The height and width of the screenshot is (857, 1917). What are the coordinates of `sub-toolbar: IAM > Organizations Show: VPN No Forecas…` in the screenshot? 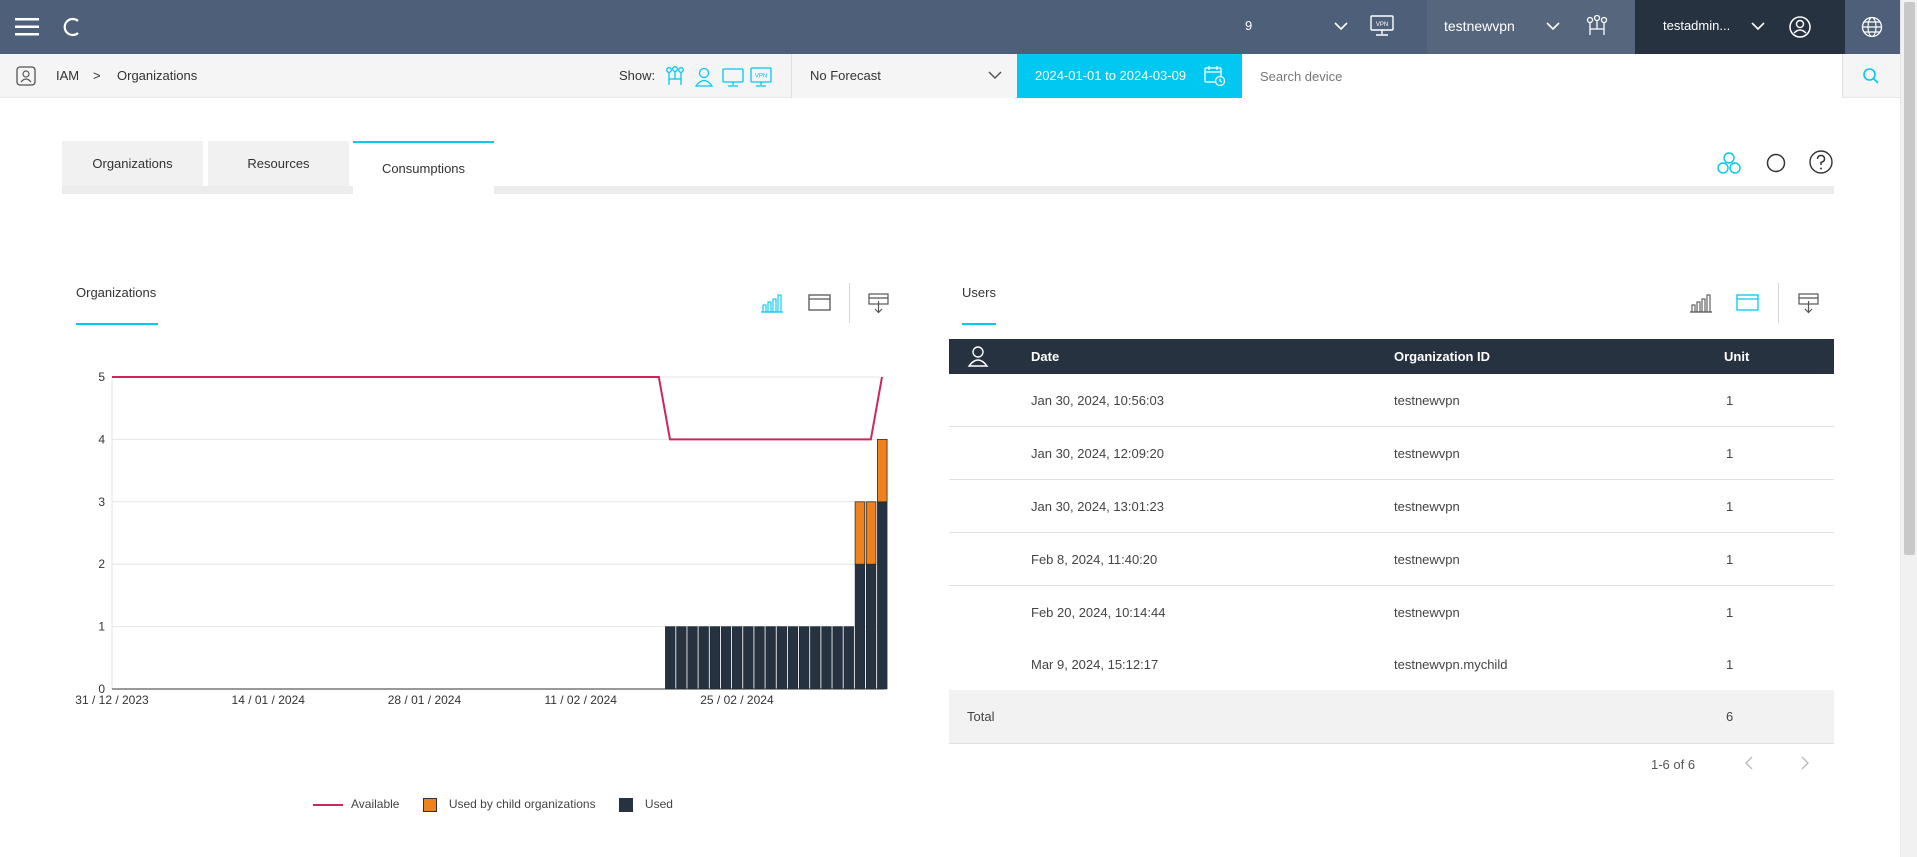 It's located at (950, 76).